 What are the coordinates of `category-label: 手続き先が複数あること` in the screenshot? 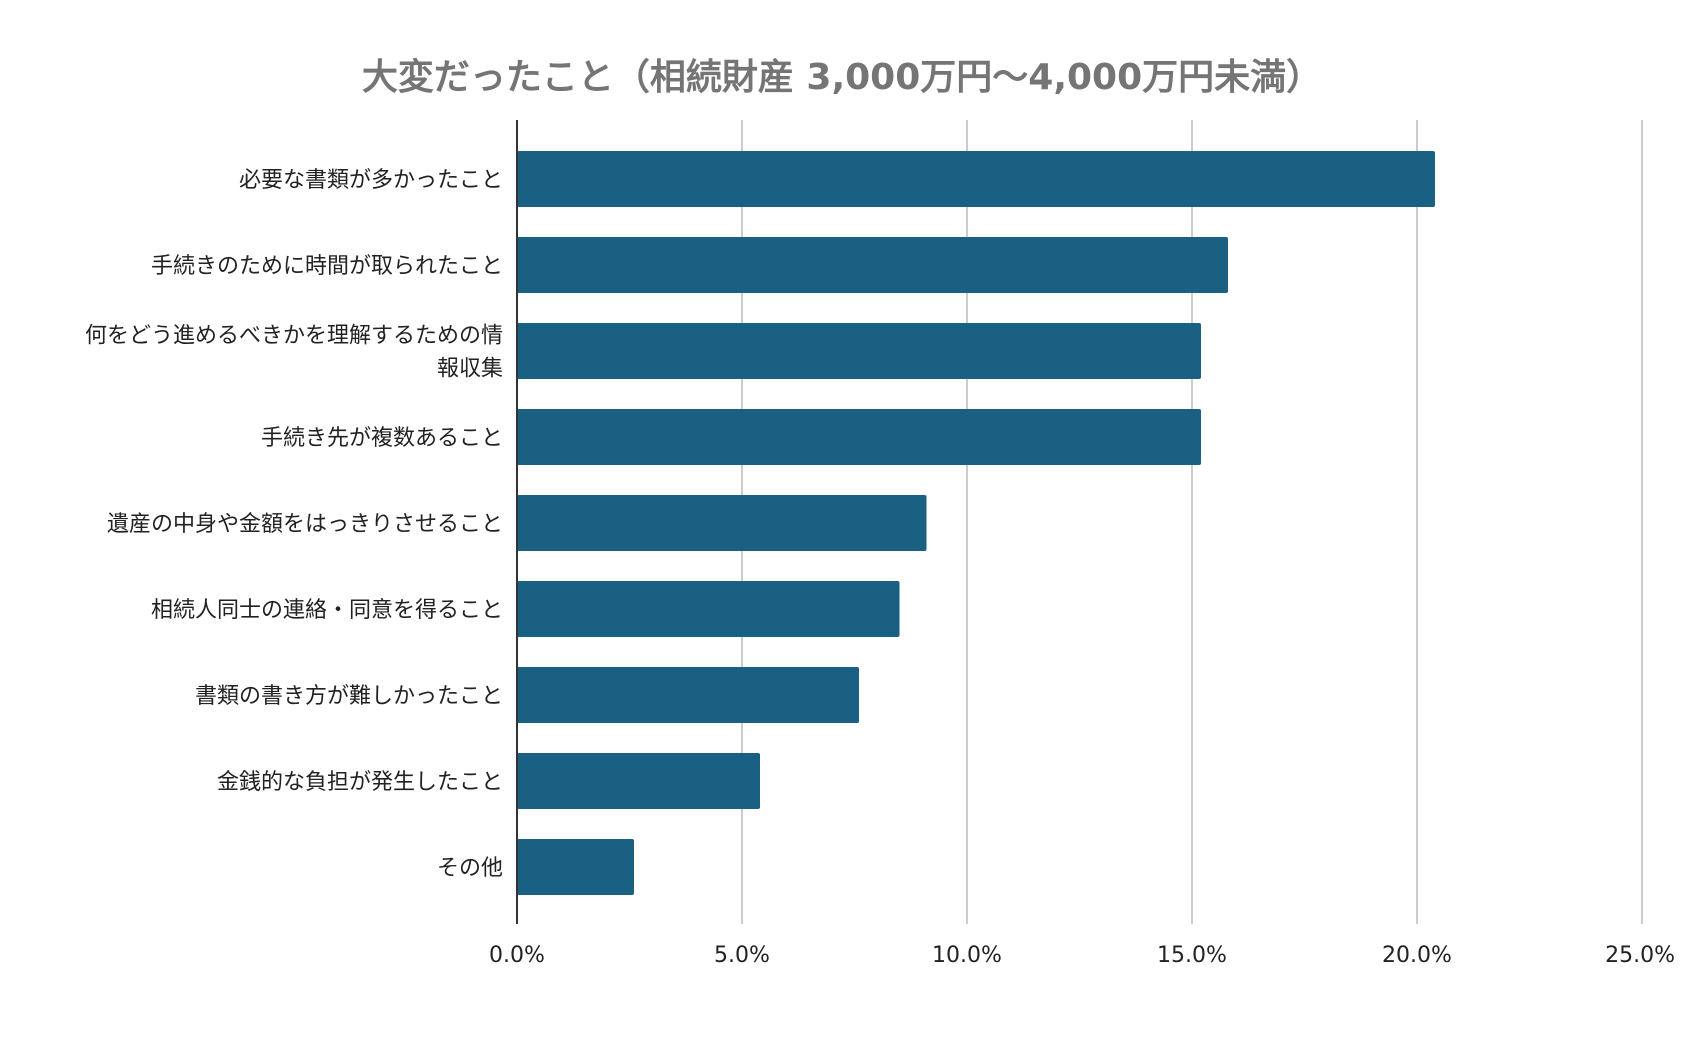 It's located at (382, 438).